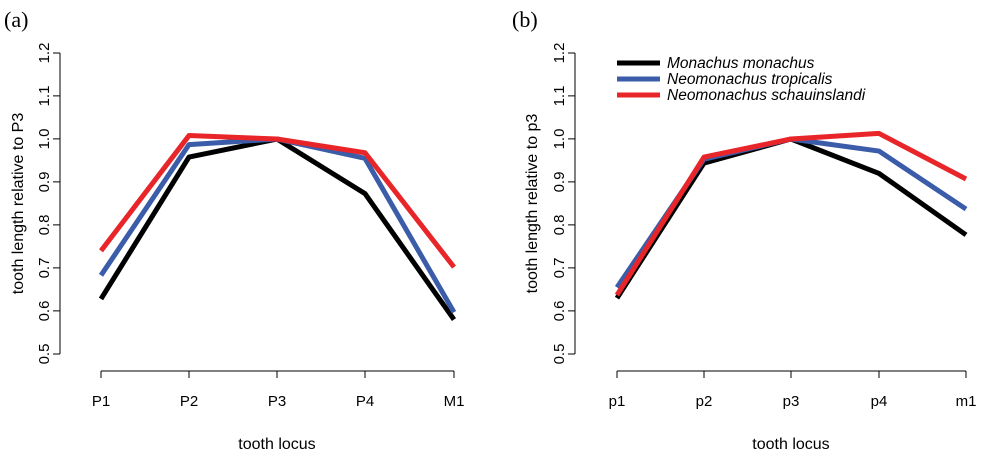  What do you see at coordinates (277, 201) in the screenshot?
I see `series-line-neomonachus-schauinslandi-a` at bounding box center [277, 201].